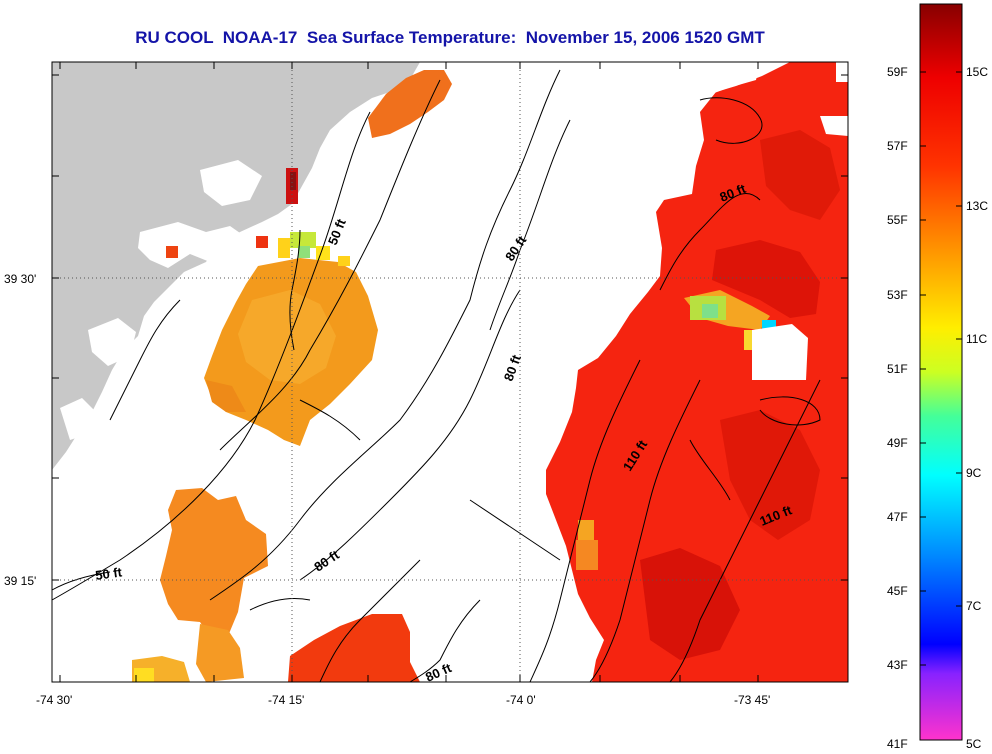 Image resolution: width=992 pixels, height=754 pixels. Describe the element at coordinates (752, 700) in the screenshot. I see `lon-label: -73 45'` at that location.